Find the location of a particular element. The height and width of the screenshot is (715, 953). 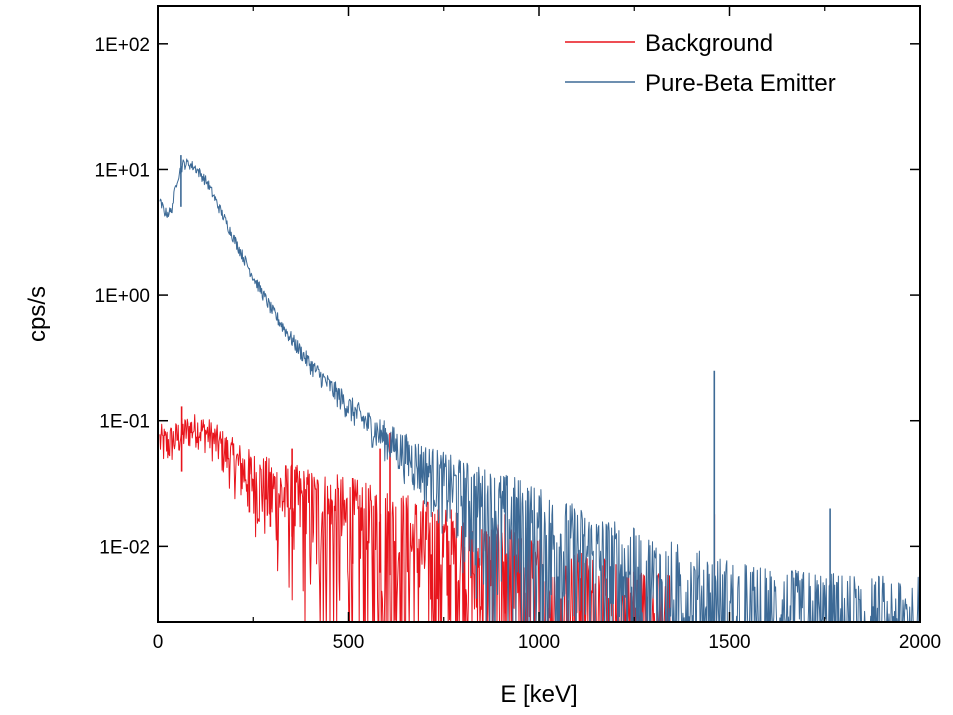

y-tick-label: 1E+00 is located at coordinates (122, 296).